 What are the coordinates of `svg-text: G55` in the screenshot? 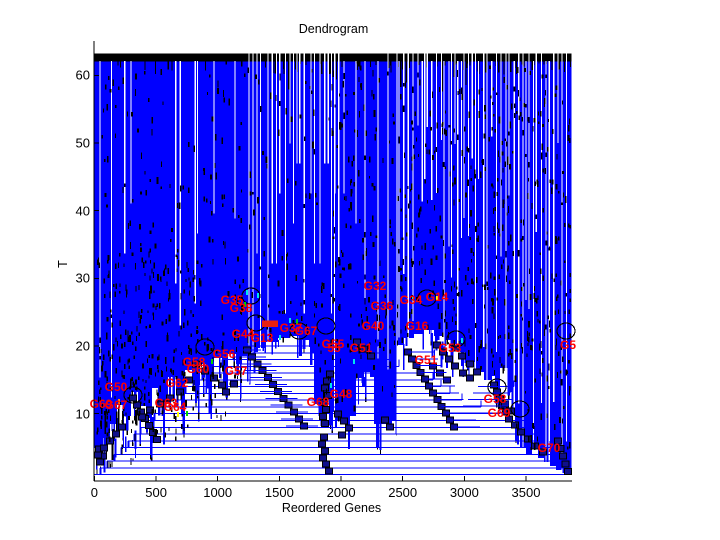 It's located at (333, 344).